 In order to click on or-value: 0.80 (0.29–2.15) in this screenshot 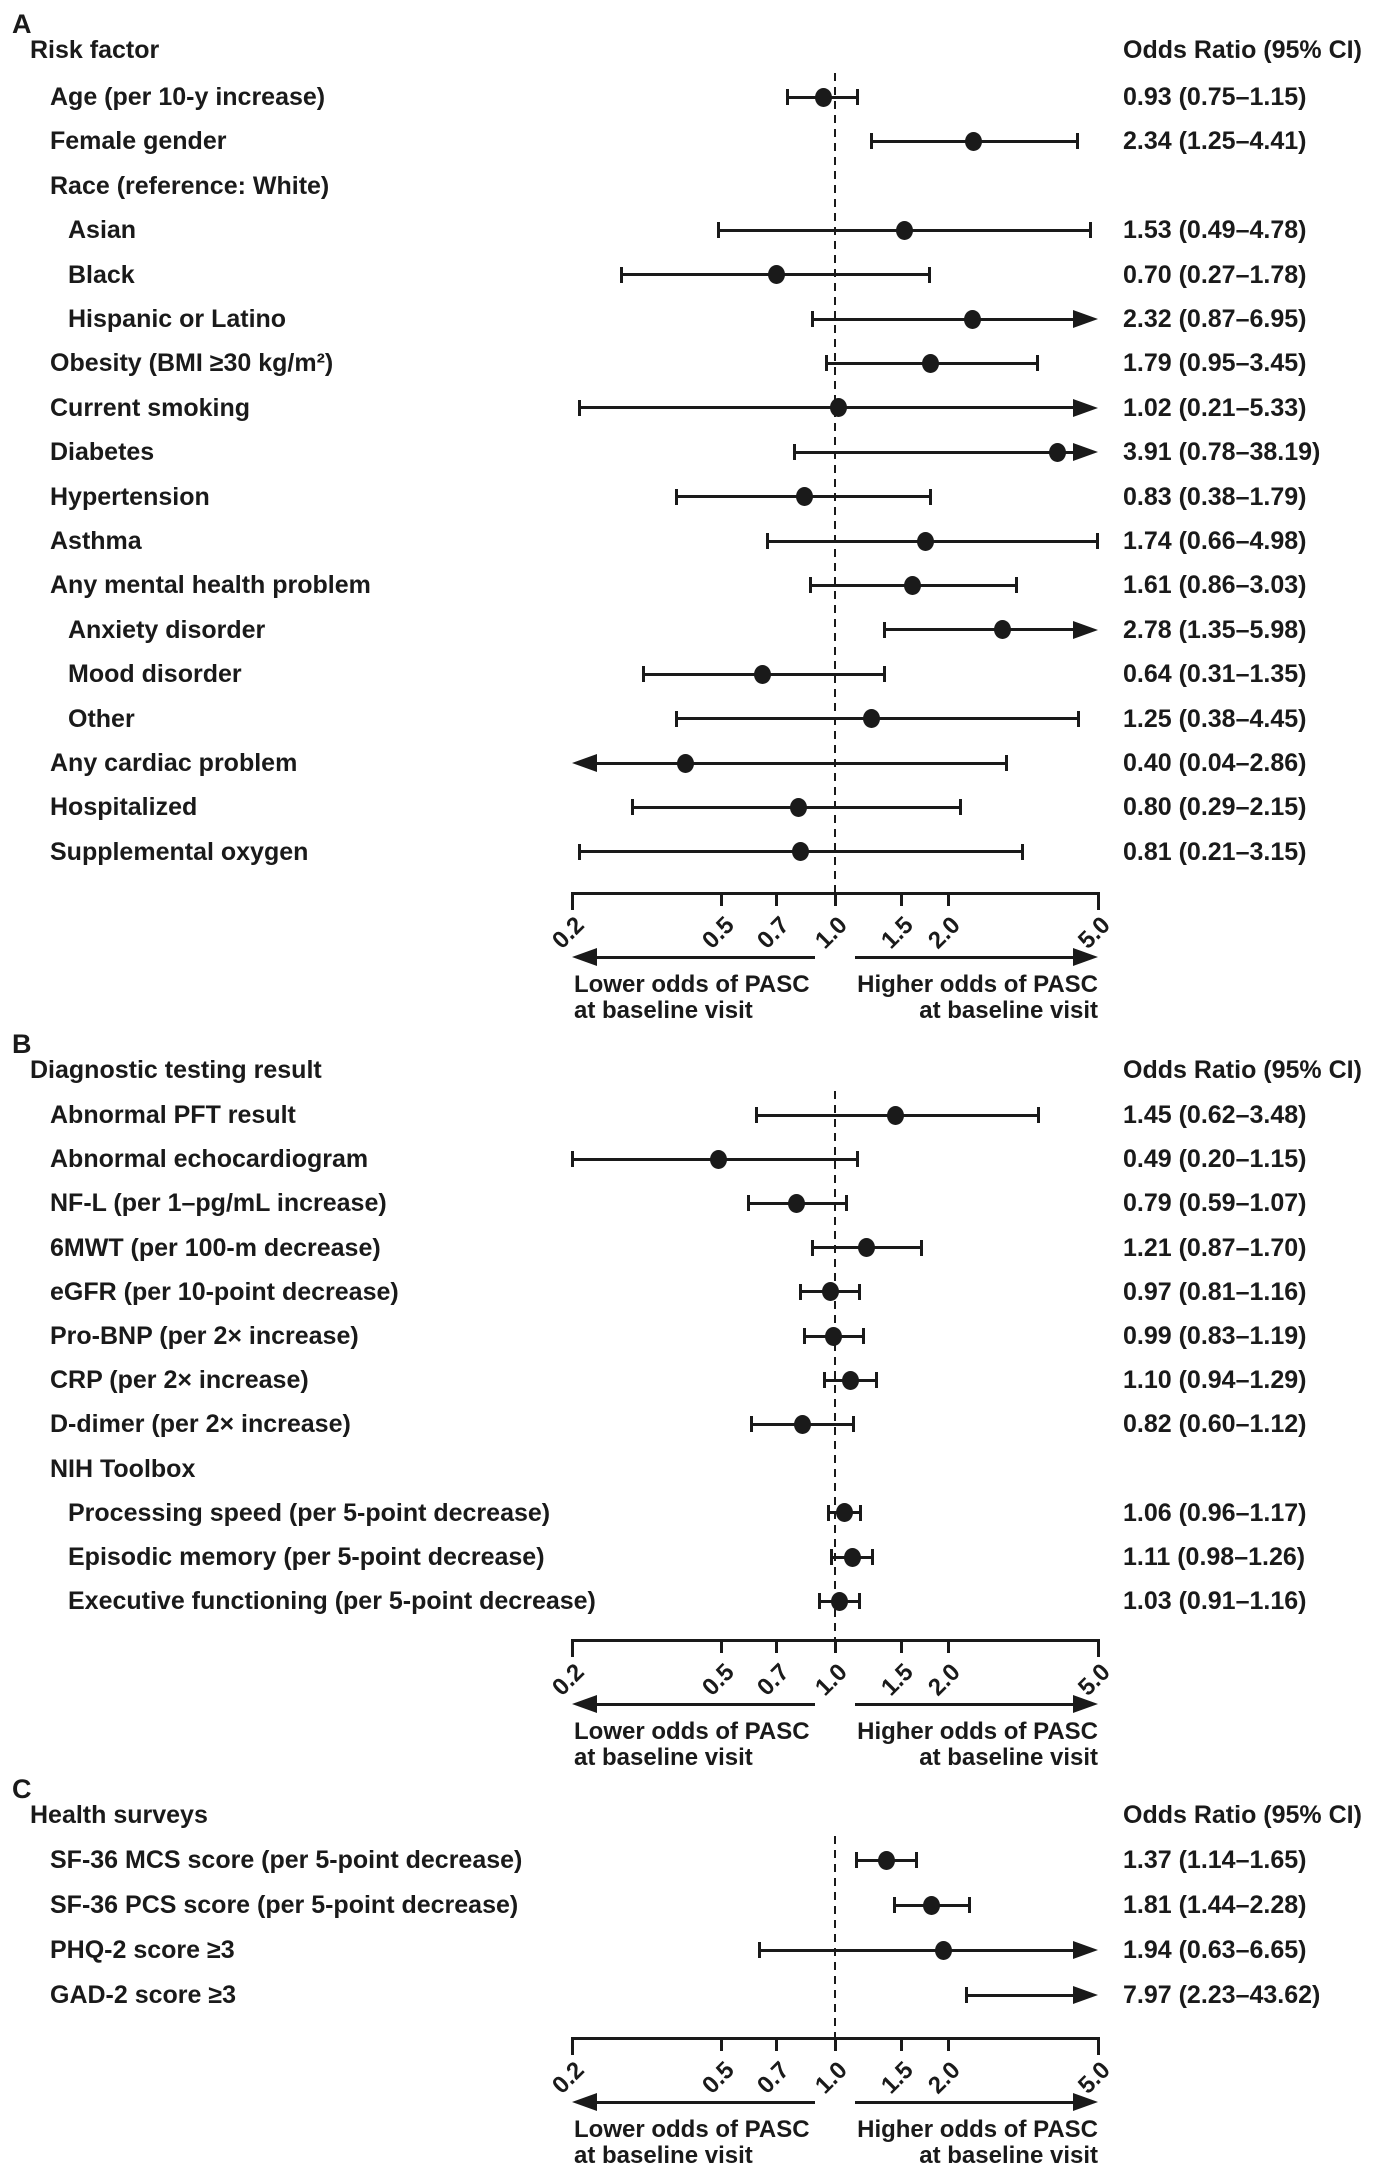, I will do `click(1215, 807)`.